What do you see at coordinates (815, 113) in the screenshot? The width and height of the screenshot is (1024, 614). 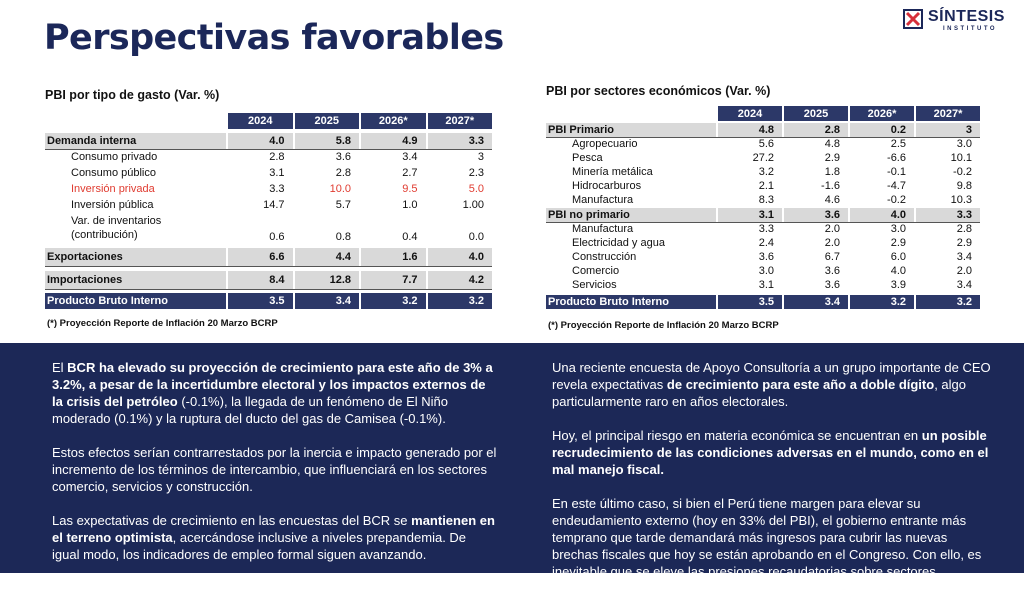 I see `column-header: 2025` at bounding box center [815, 113].